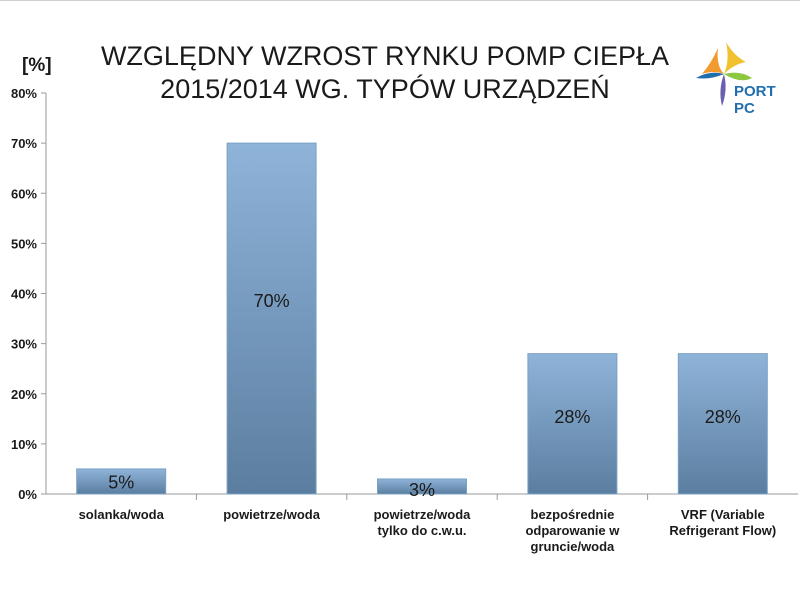  I want to click on y-tick-label: 80%, so click(24, 93).